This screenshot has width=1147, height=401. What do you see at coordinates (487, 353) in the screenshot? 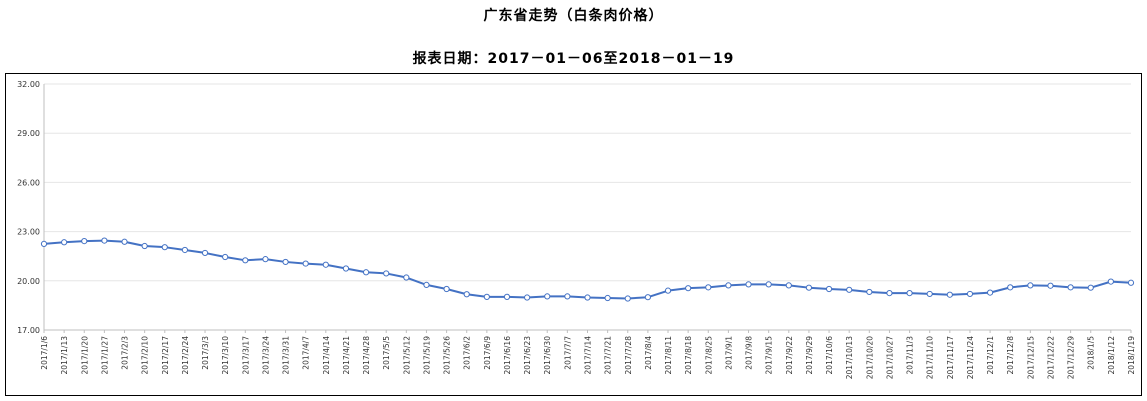
I see `x-tick-label: 2017/6/9` at bounding box center [487, 353].